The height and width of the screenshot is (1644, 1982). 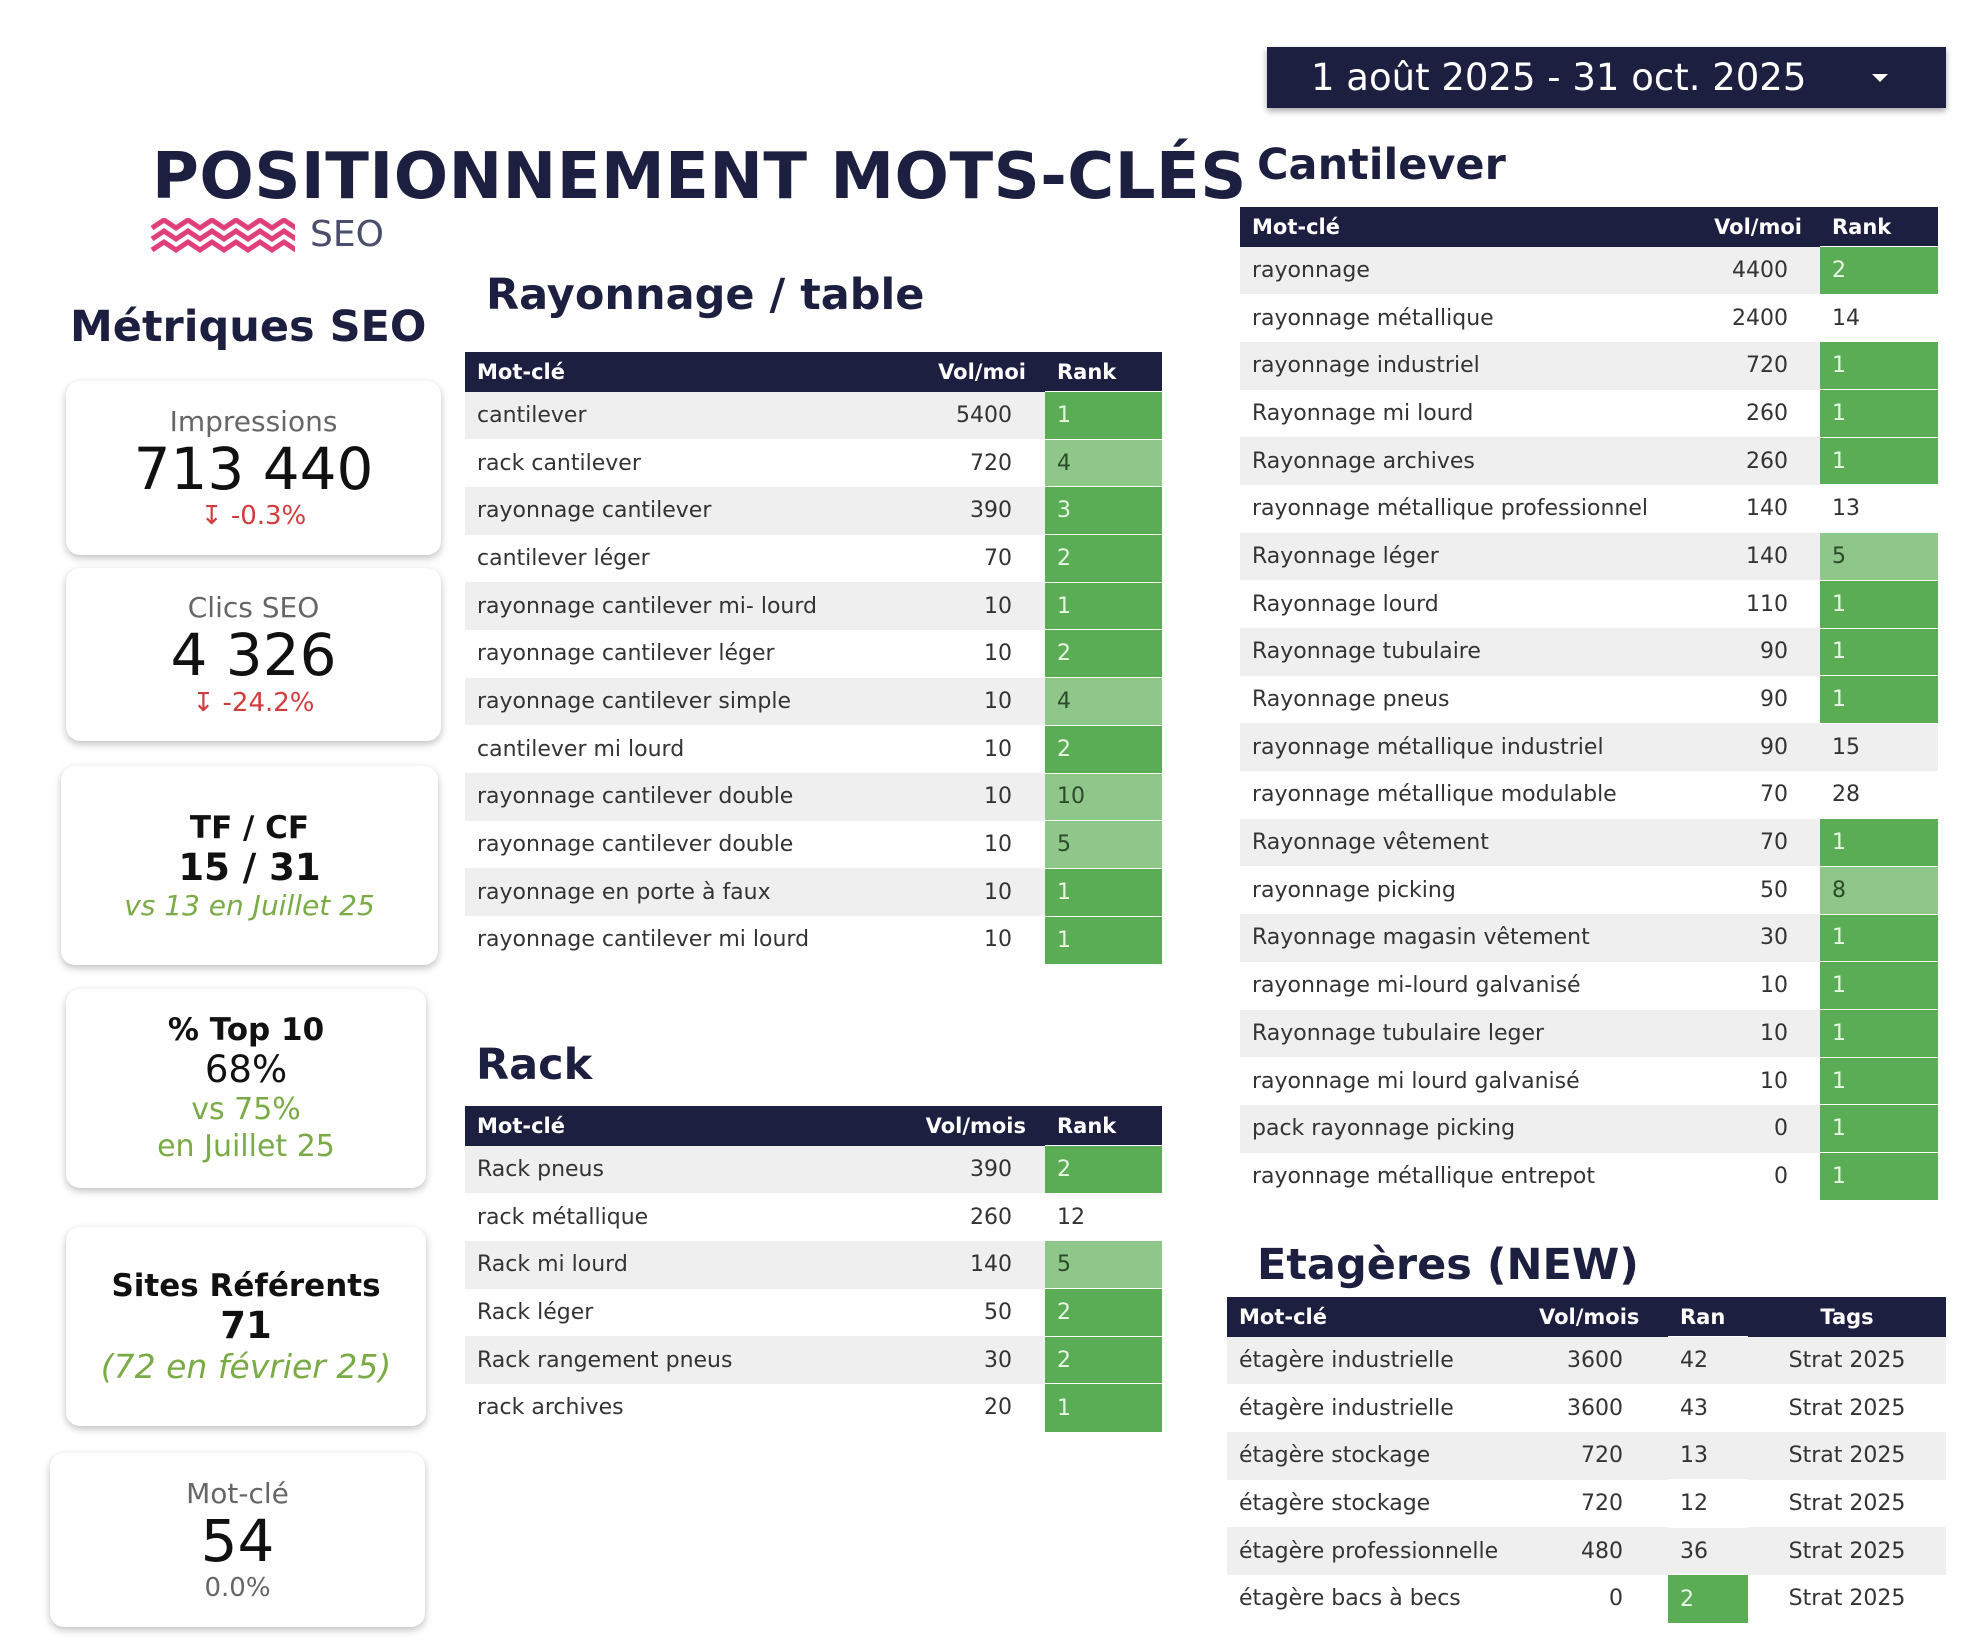 What do you see at coordinates (1586, 1407) in the screenshot?
I see `table-row: étagère industrielle 3600 43 Strat 2025` at bounding box center [1586, 1407].